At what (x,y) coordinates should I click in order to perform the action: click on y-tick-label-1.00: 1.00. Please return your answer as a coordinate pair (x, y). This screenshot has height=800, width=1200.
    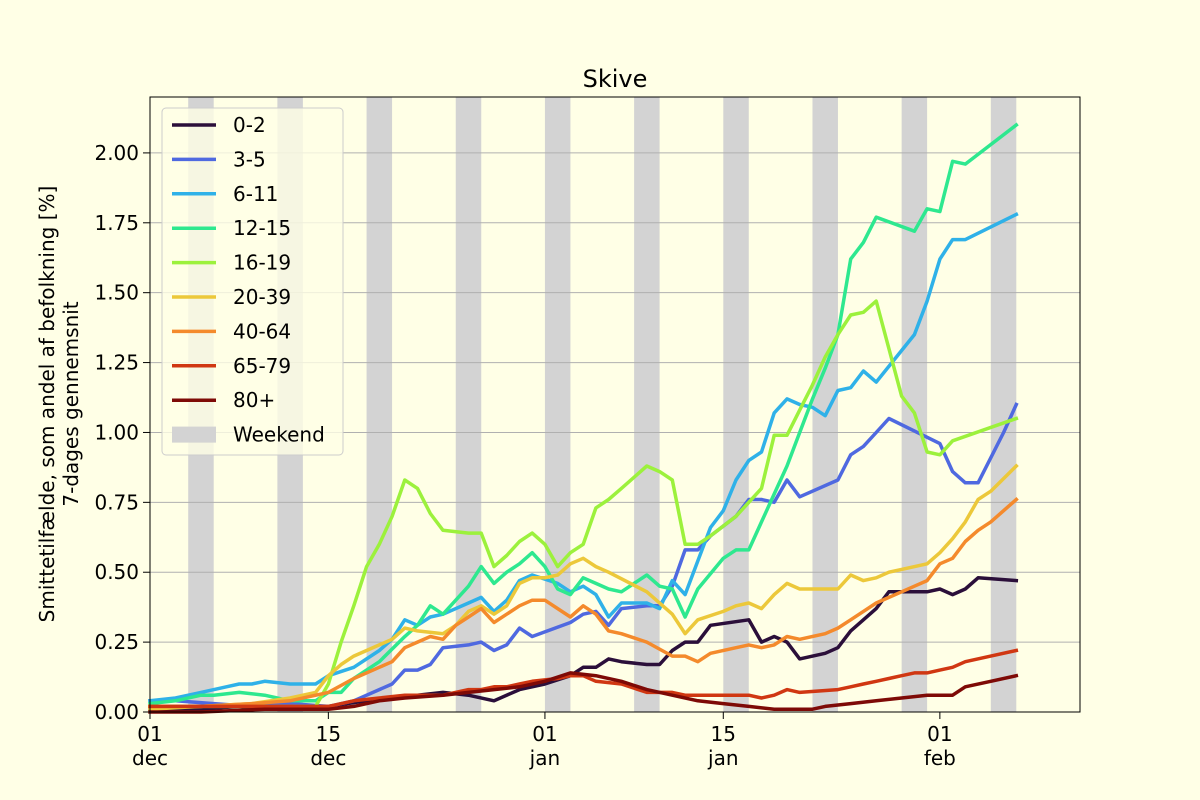
    Looking at the image, I should click on (116, 432).